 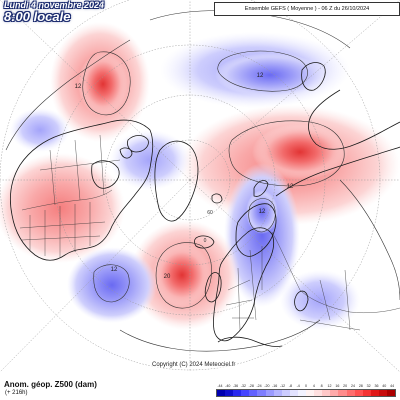 I want to click on colorbar-tick: 0, so click(x=306, y=386).